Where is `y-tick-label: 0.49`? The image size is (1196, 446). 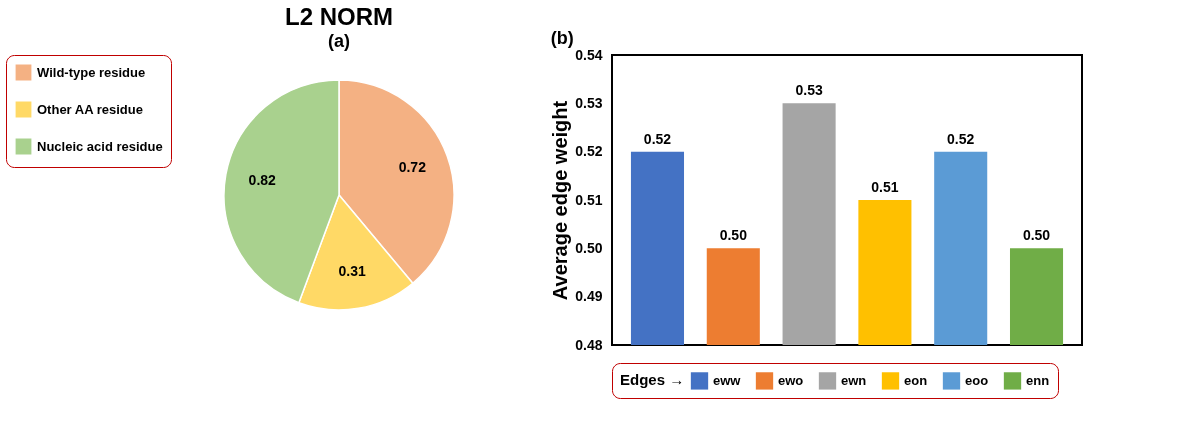 y-tick-label: 0.49 is located at coordinates (589, 296).